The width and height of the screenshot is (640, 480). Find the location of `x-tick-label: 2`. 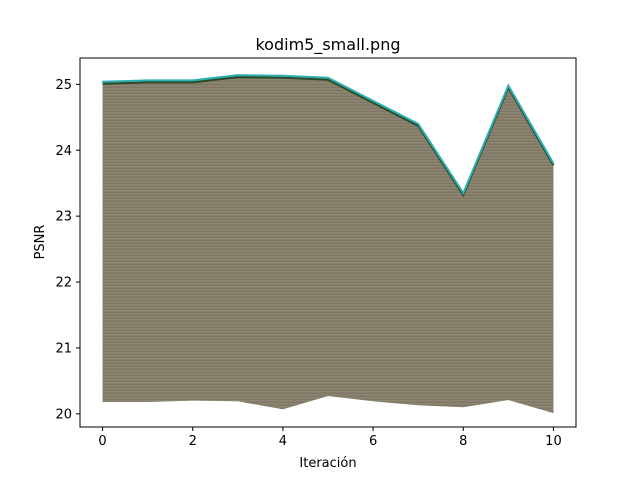

x-tick-label: 2 is located at coordinates (193, 441).